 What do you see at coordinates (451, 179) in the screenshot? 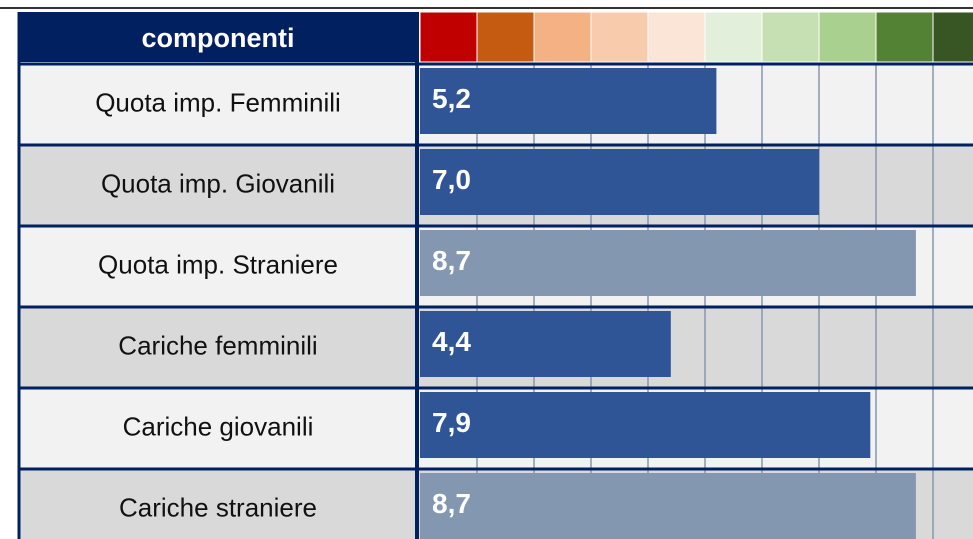
I see `value-label: 7,0` at bounding box center [451, 179].